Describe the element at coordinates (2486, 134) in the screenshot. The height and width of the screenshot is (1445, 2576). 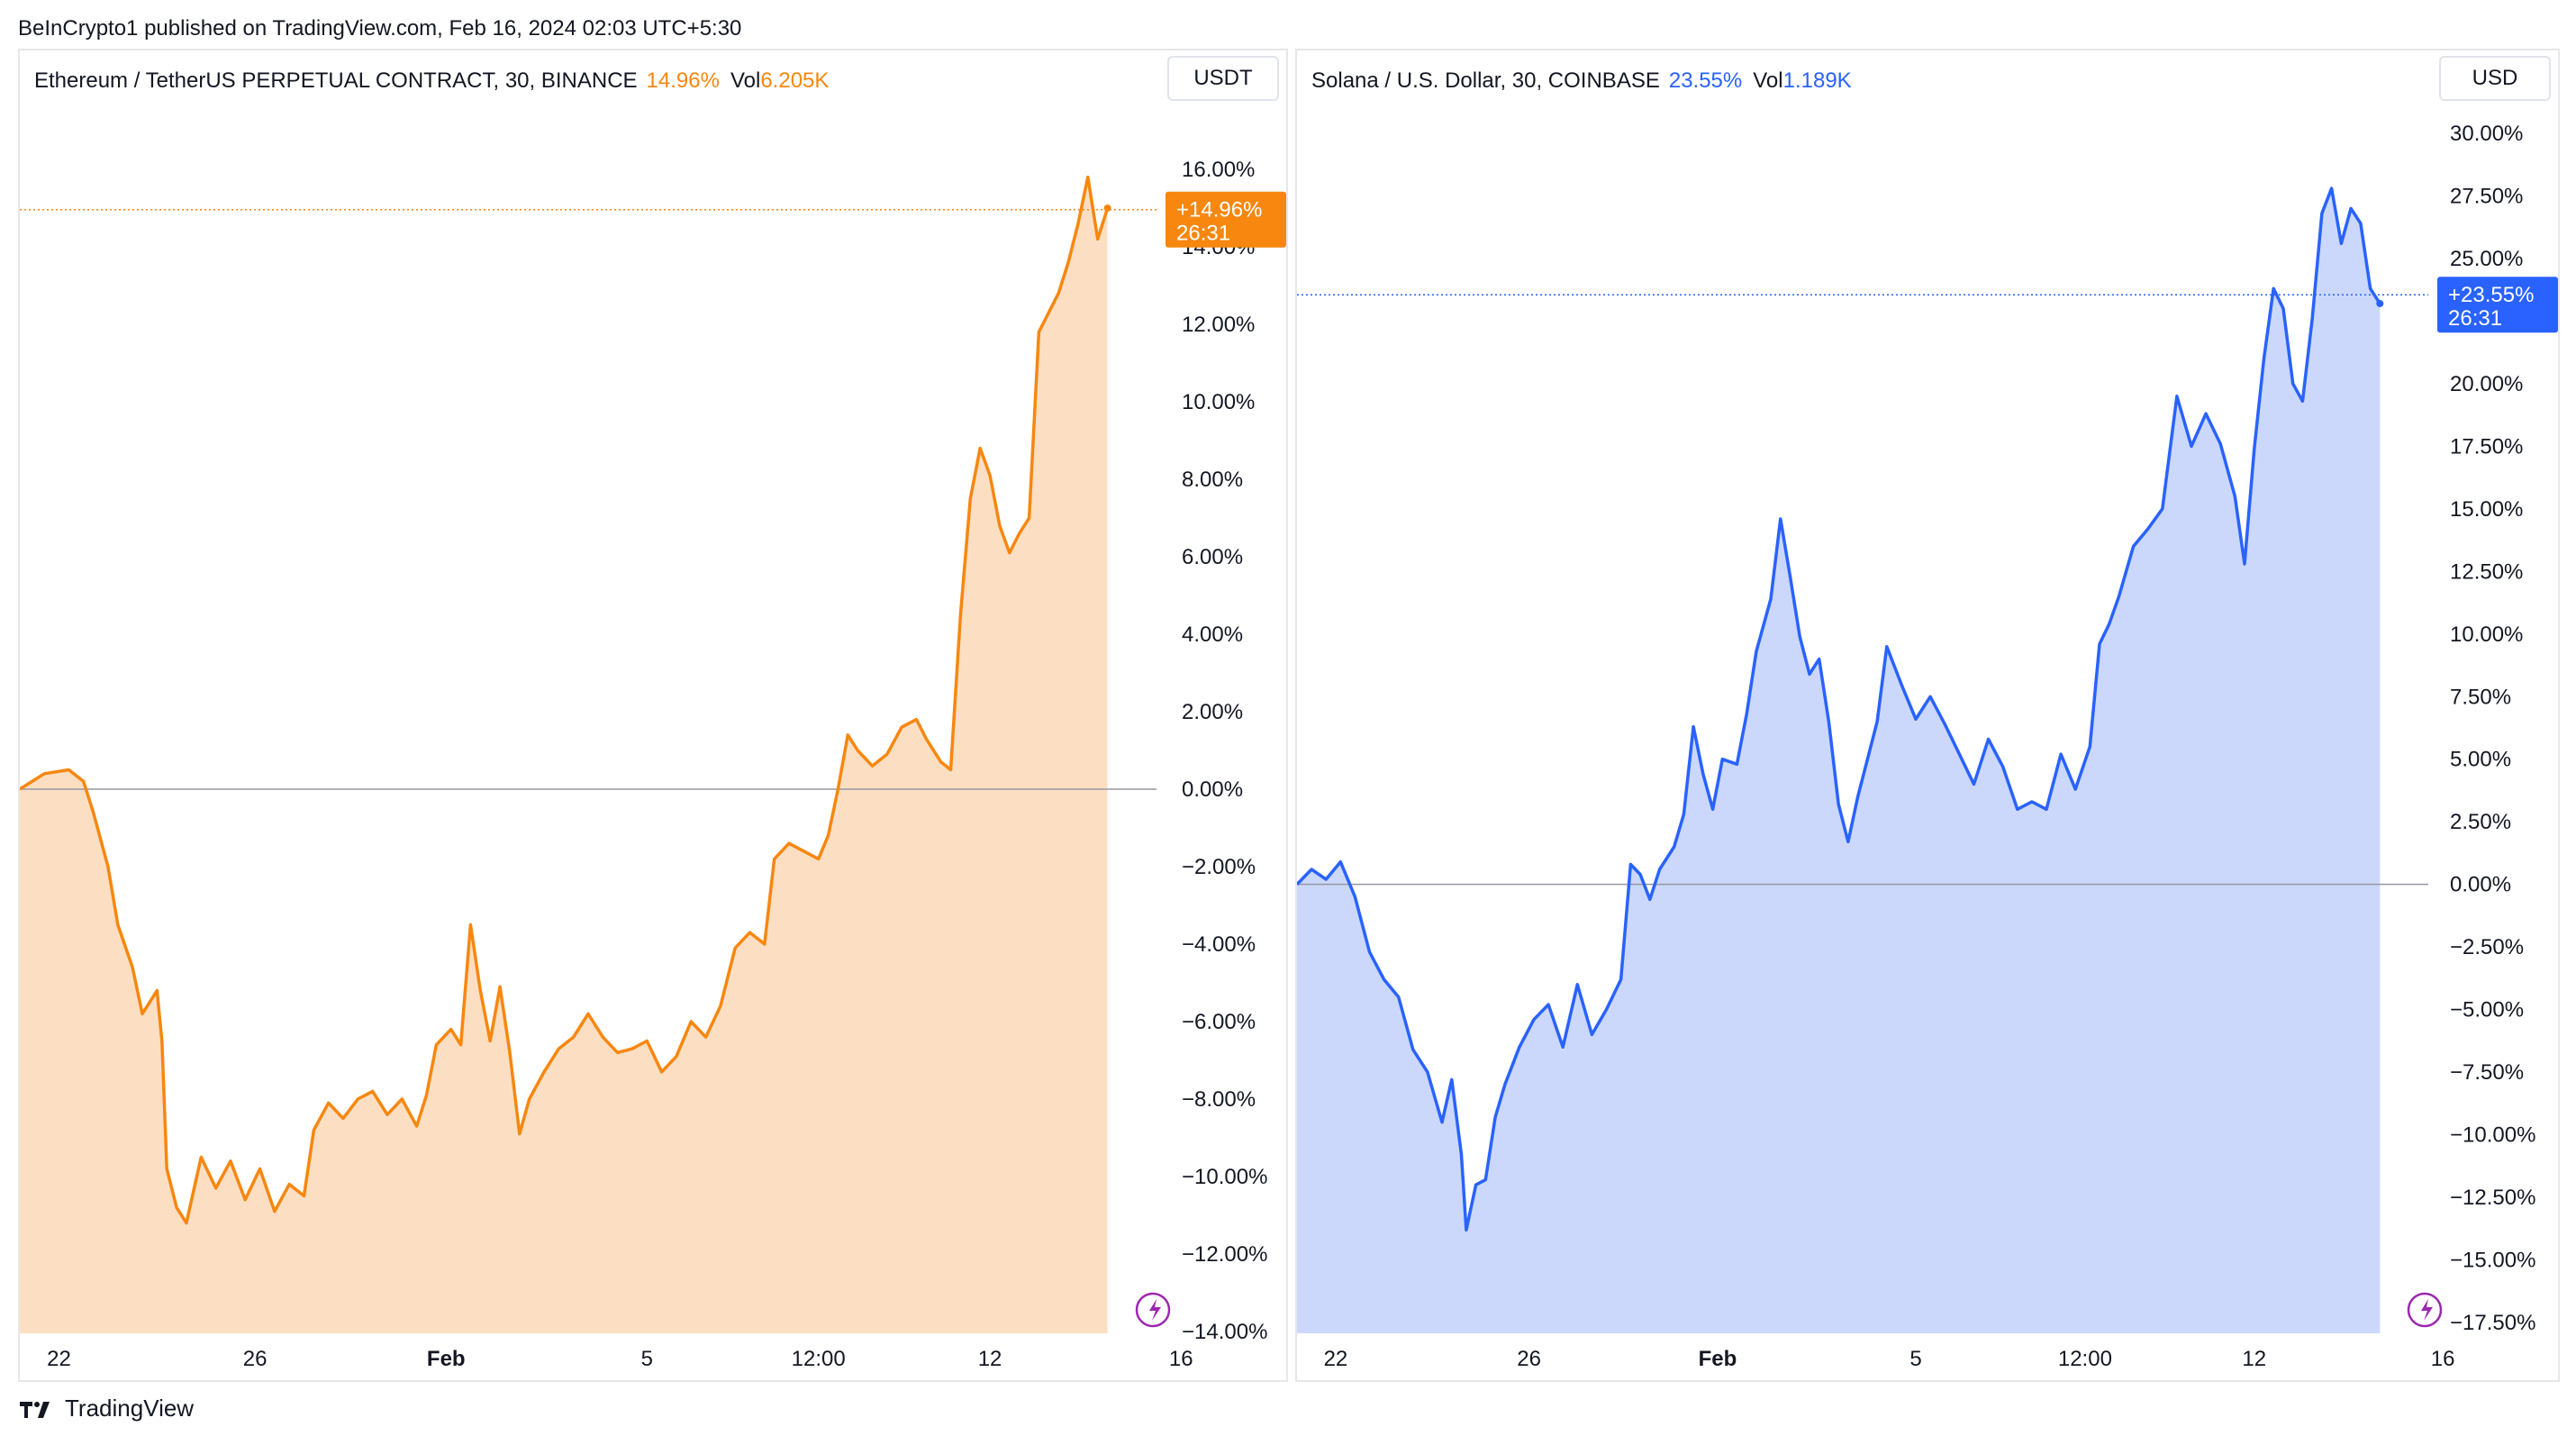
I see `y-tick-label: 30.00%` at that location.